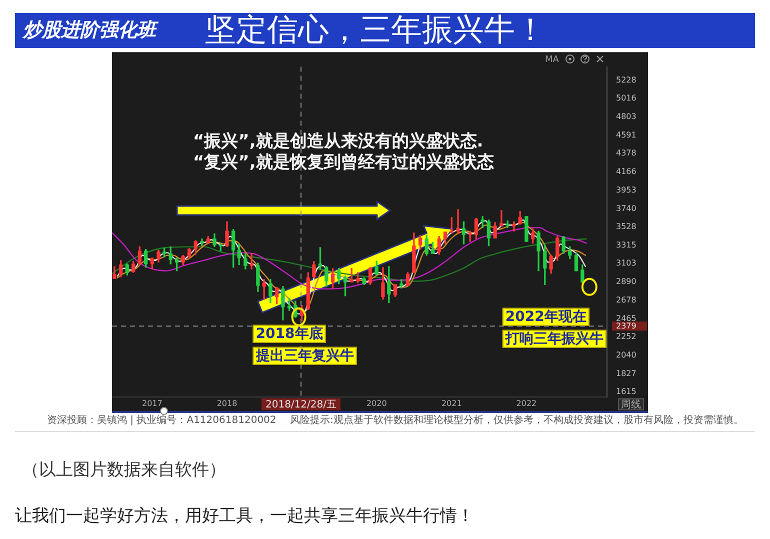  I want to click on ref-line-label: 2018/12/28/五, so click(300, 404).